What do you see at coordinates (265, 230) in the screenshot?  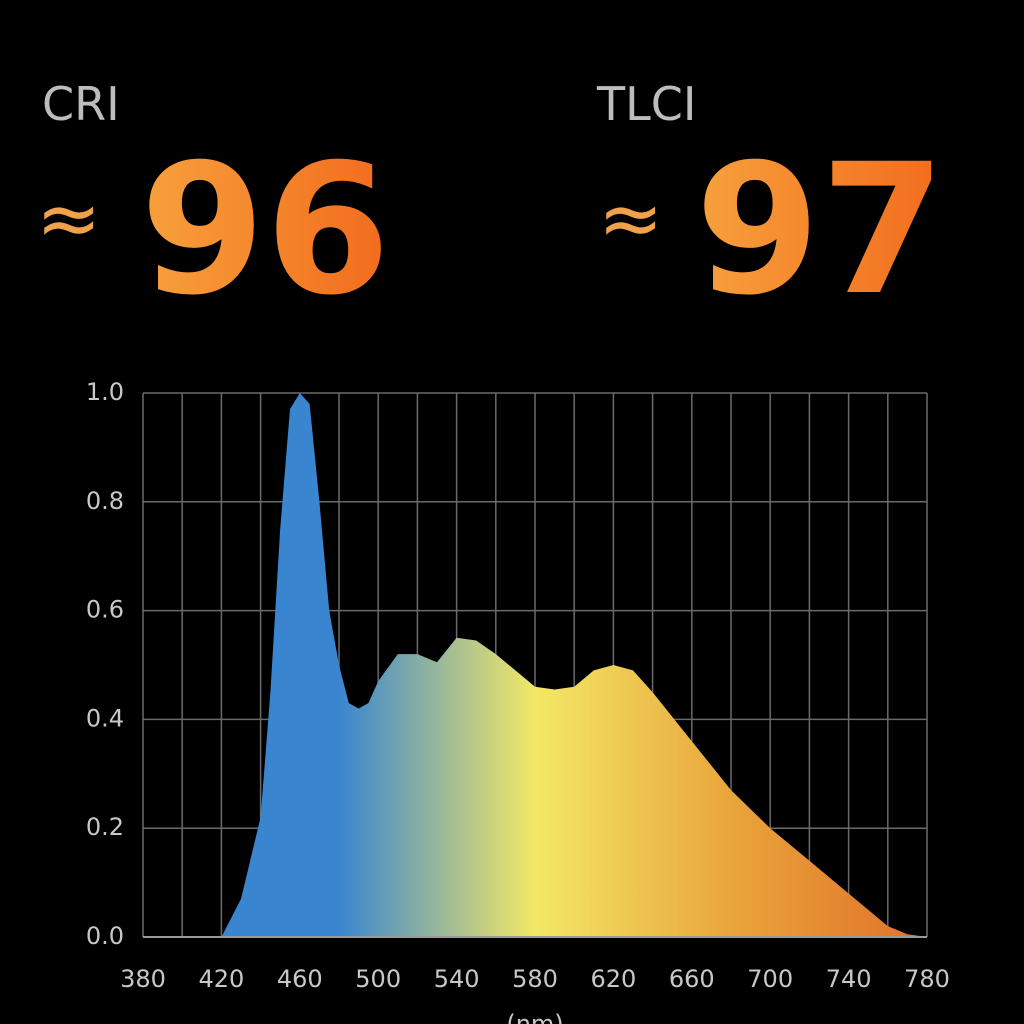 I see `metric-value: 96` at bounding box center [265, 230].